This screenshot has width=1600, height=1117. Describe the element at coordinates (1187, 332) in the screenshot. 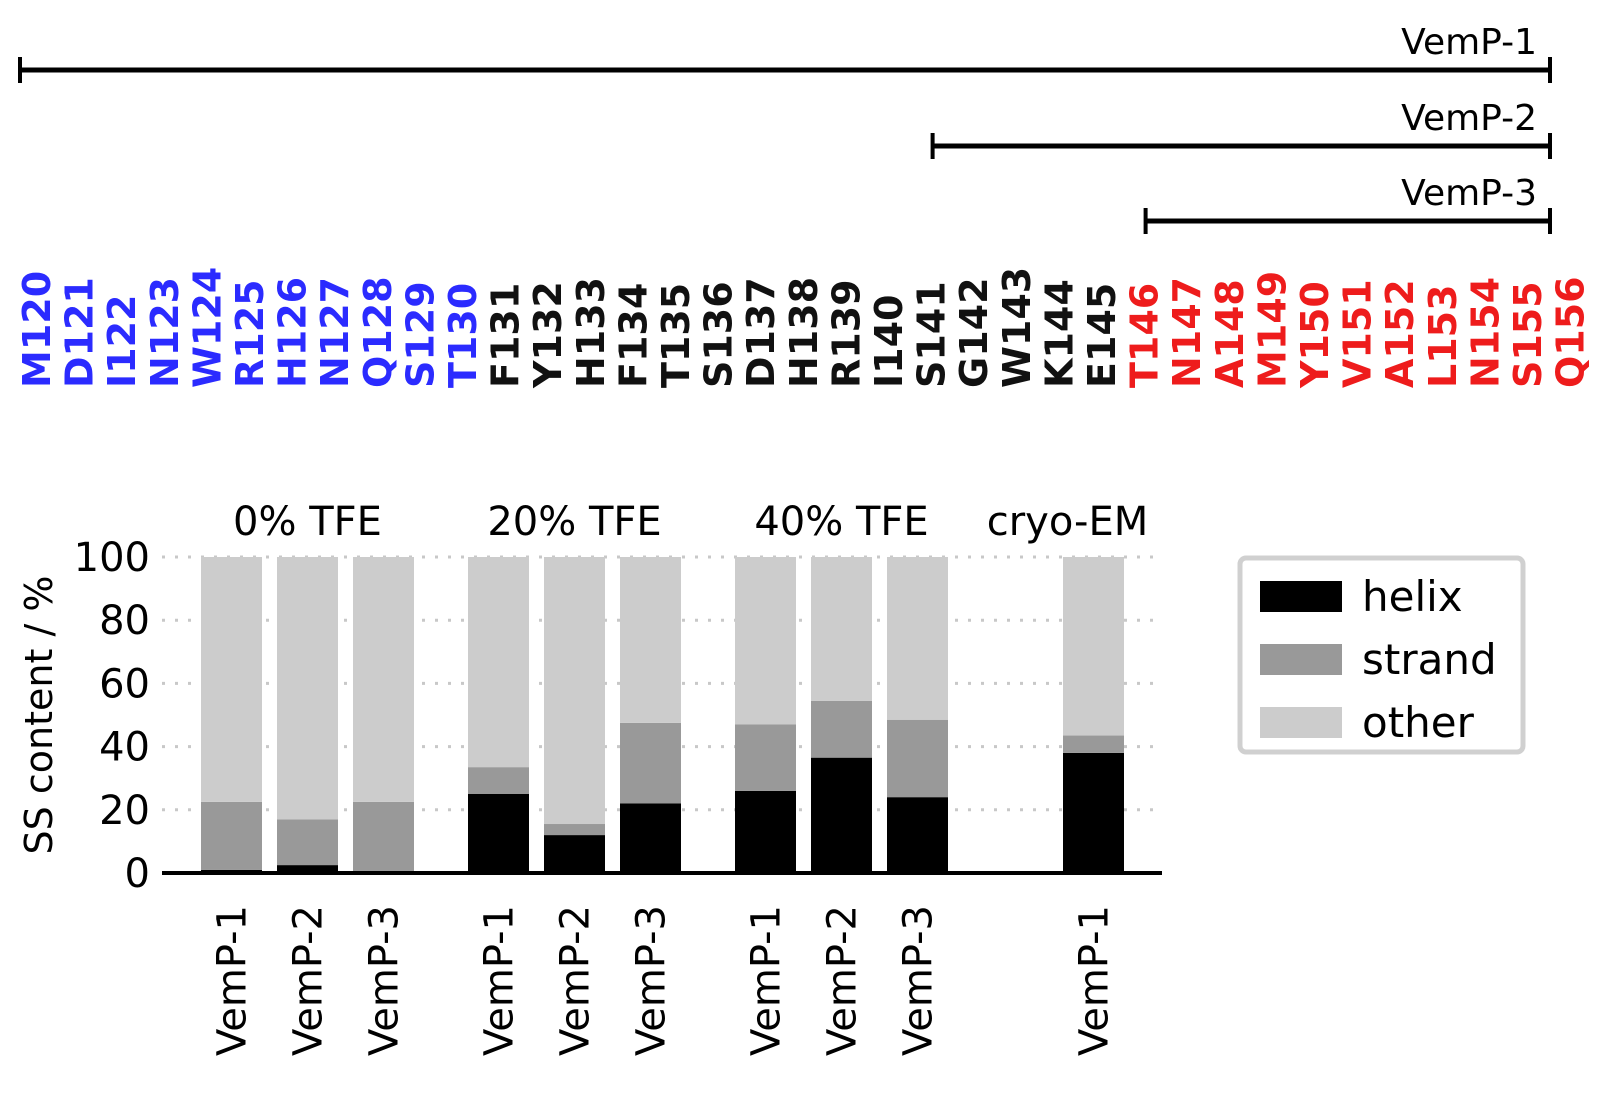

I see `residue-label: N147` at that location.